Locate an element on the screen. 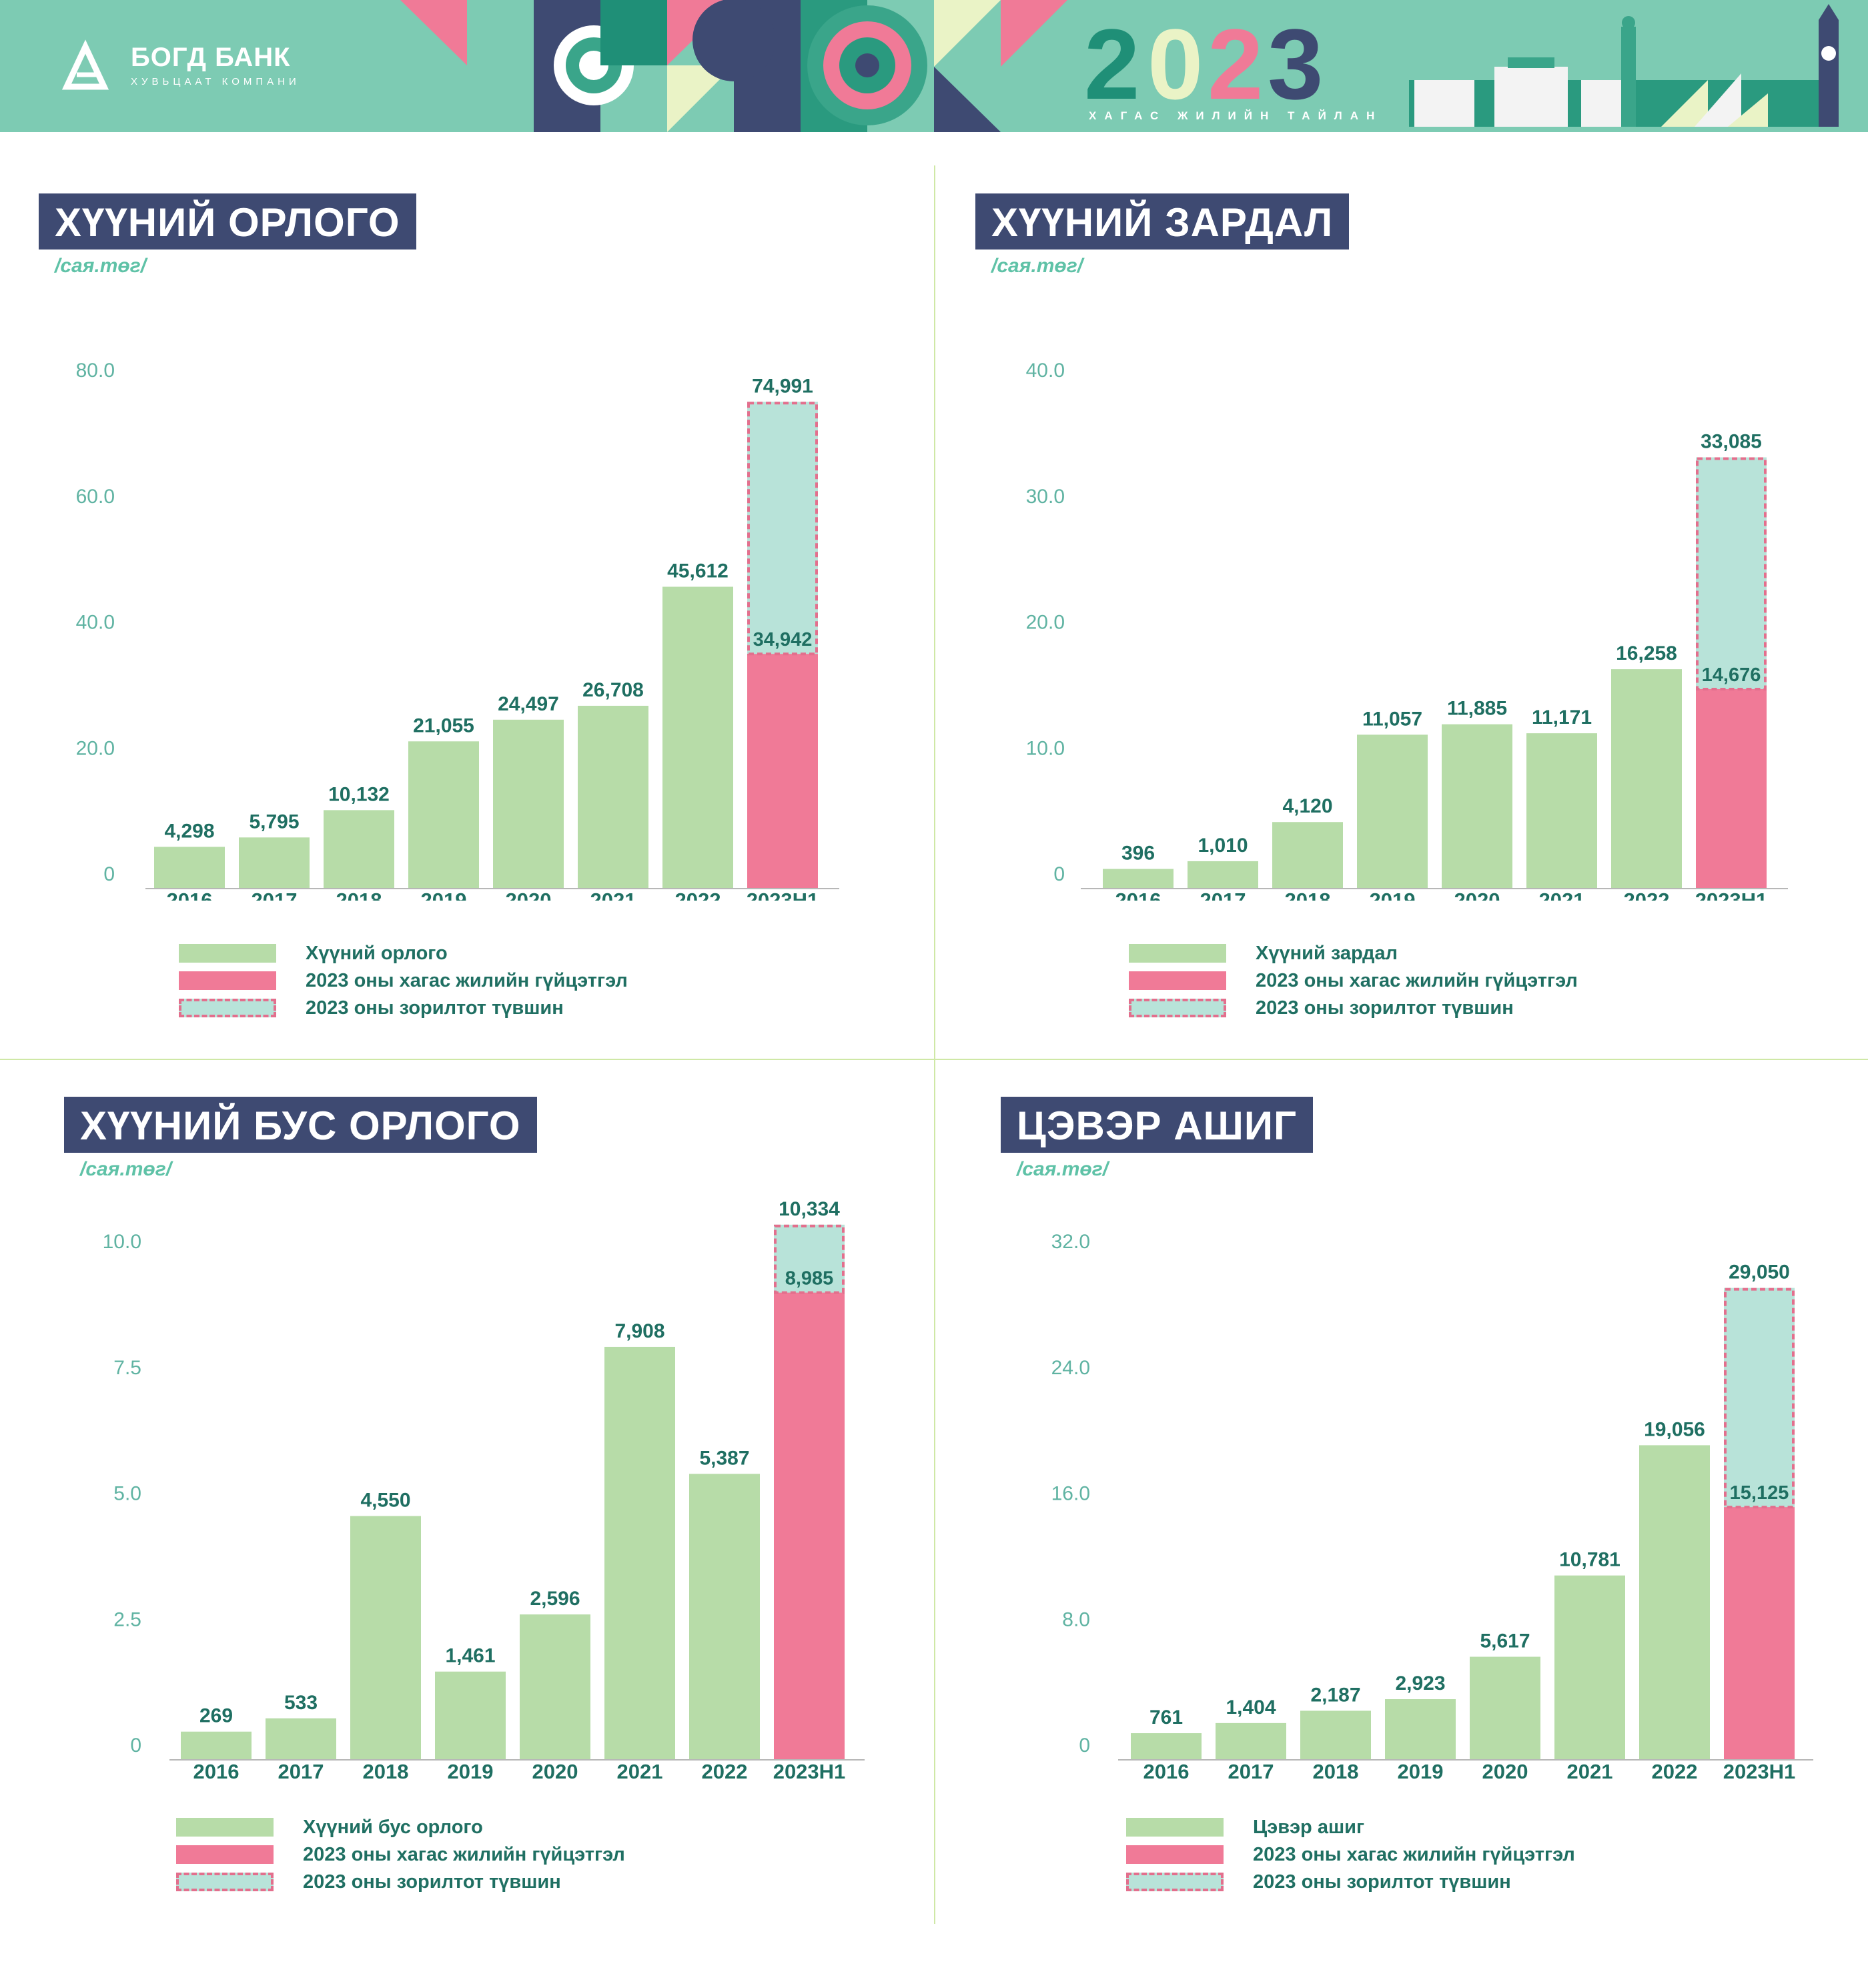 This screenshot has height=1988, width=1868. target-data-label: 29,050 is located at coordinates (1759, 1273).